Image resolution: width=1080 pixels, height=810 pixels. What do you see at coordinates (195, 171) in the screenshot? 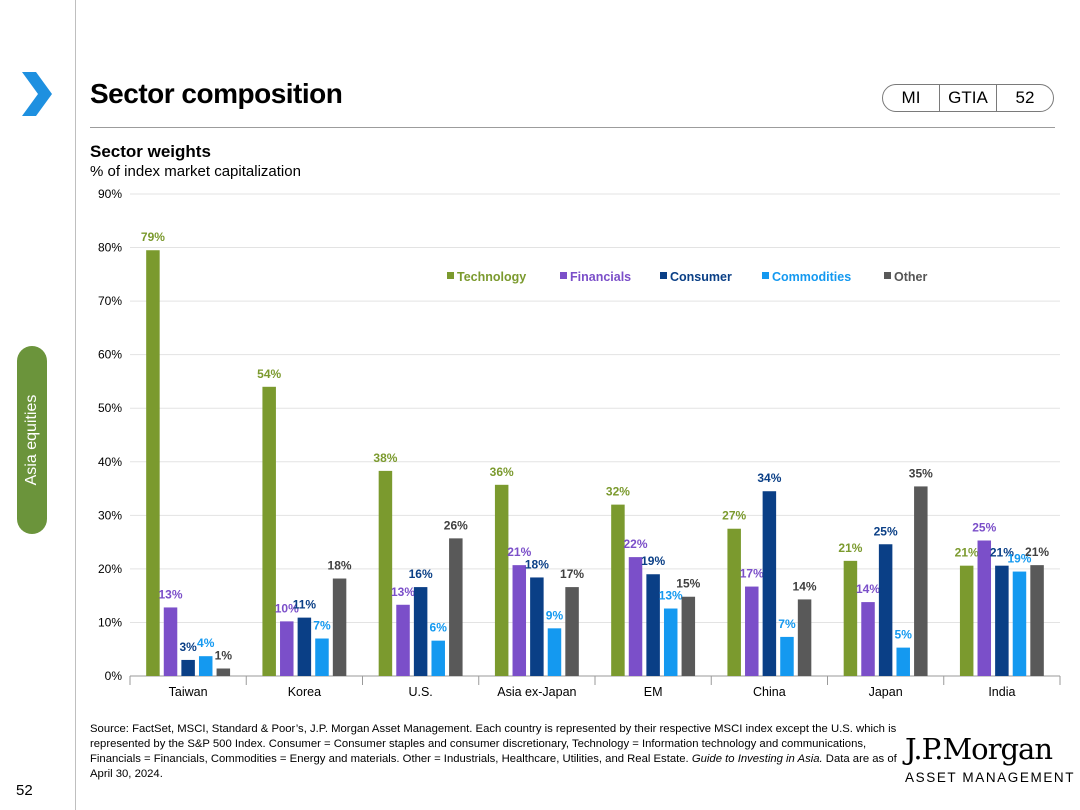
I see `chart-subtitle: % of index market capitalization` at bounding box center [195, 171].